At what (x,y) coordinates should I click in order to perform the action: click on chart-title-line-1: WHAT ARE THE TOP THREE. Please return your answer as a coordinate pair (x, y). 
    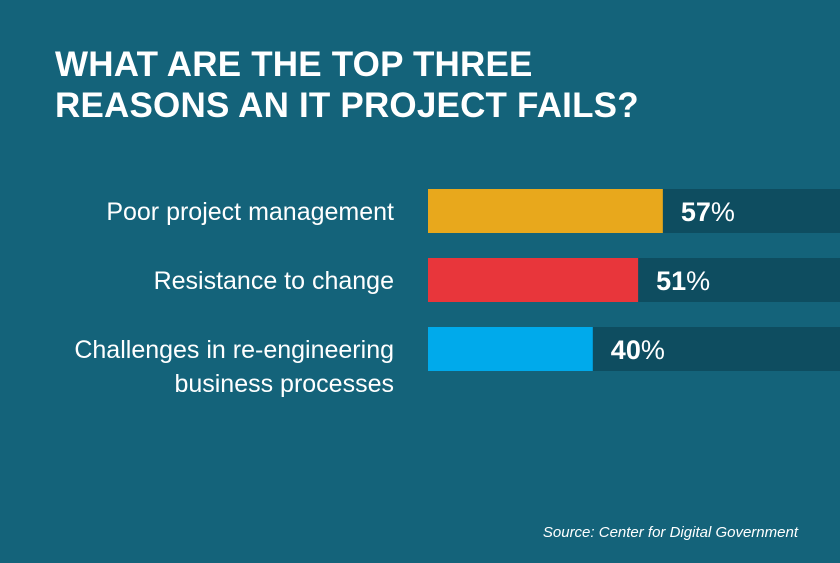
    Looking at the image, I should click on (294, 64).